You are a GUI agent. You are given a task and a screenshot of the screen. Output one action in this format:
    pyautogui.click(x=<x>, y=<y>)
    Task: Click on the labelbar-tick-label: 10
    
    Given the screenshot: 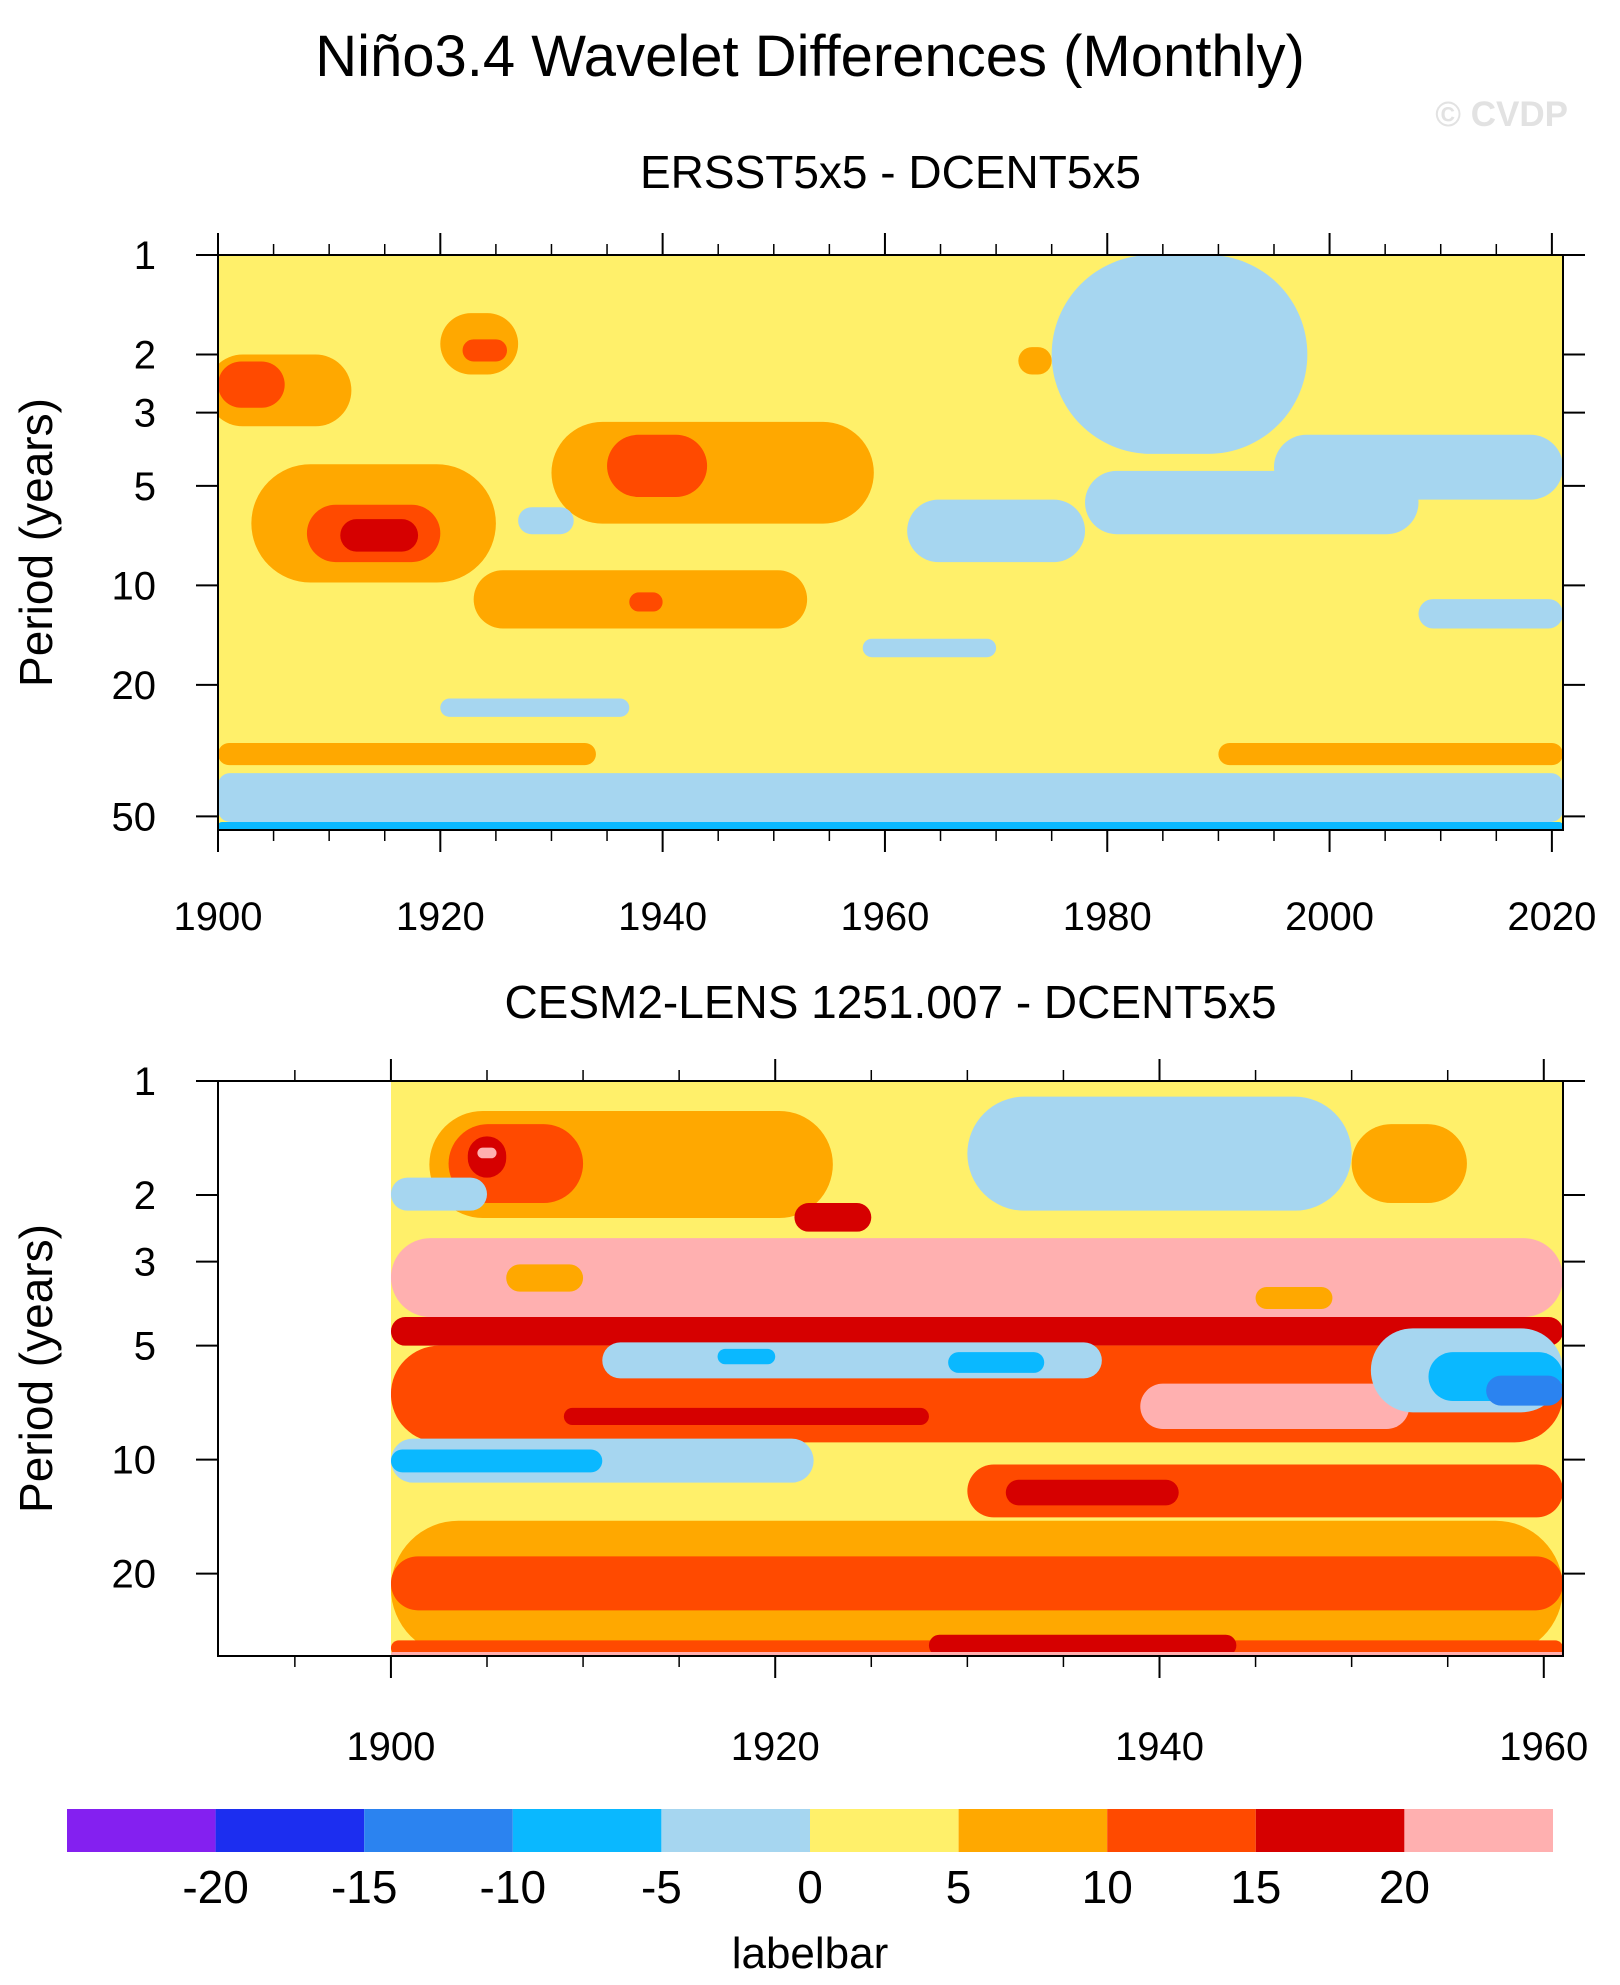 What is the action you would take?
    pyautogui.click(x=1107, y=1887)
    